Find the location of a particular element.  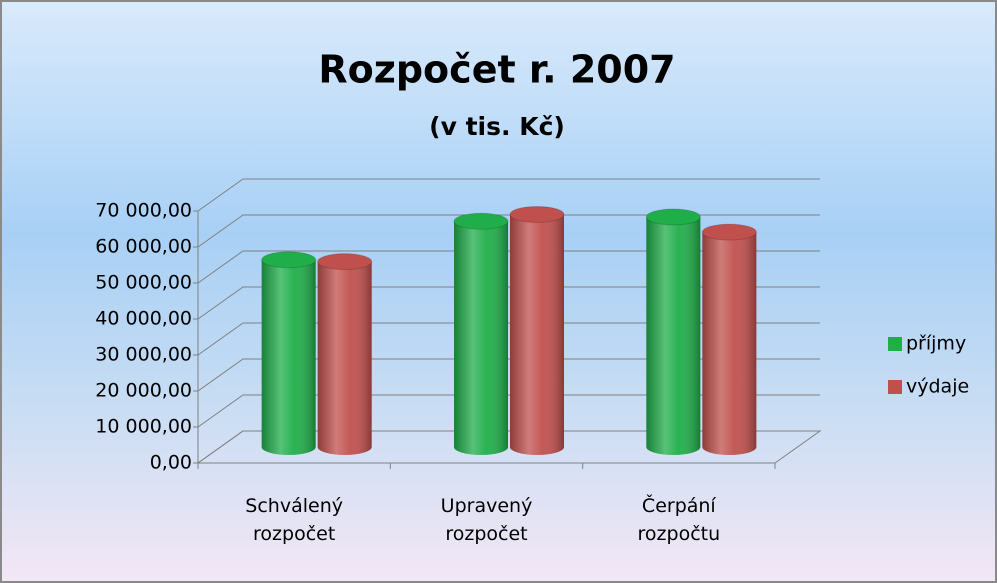

y-tick-label: 20 000,00 is located at coordinates (143, 391).